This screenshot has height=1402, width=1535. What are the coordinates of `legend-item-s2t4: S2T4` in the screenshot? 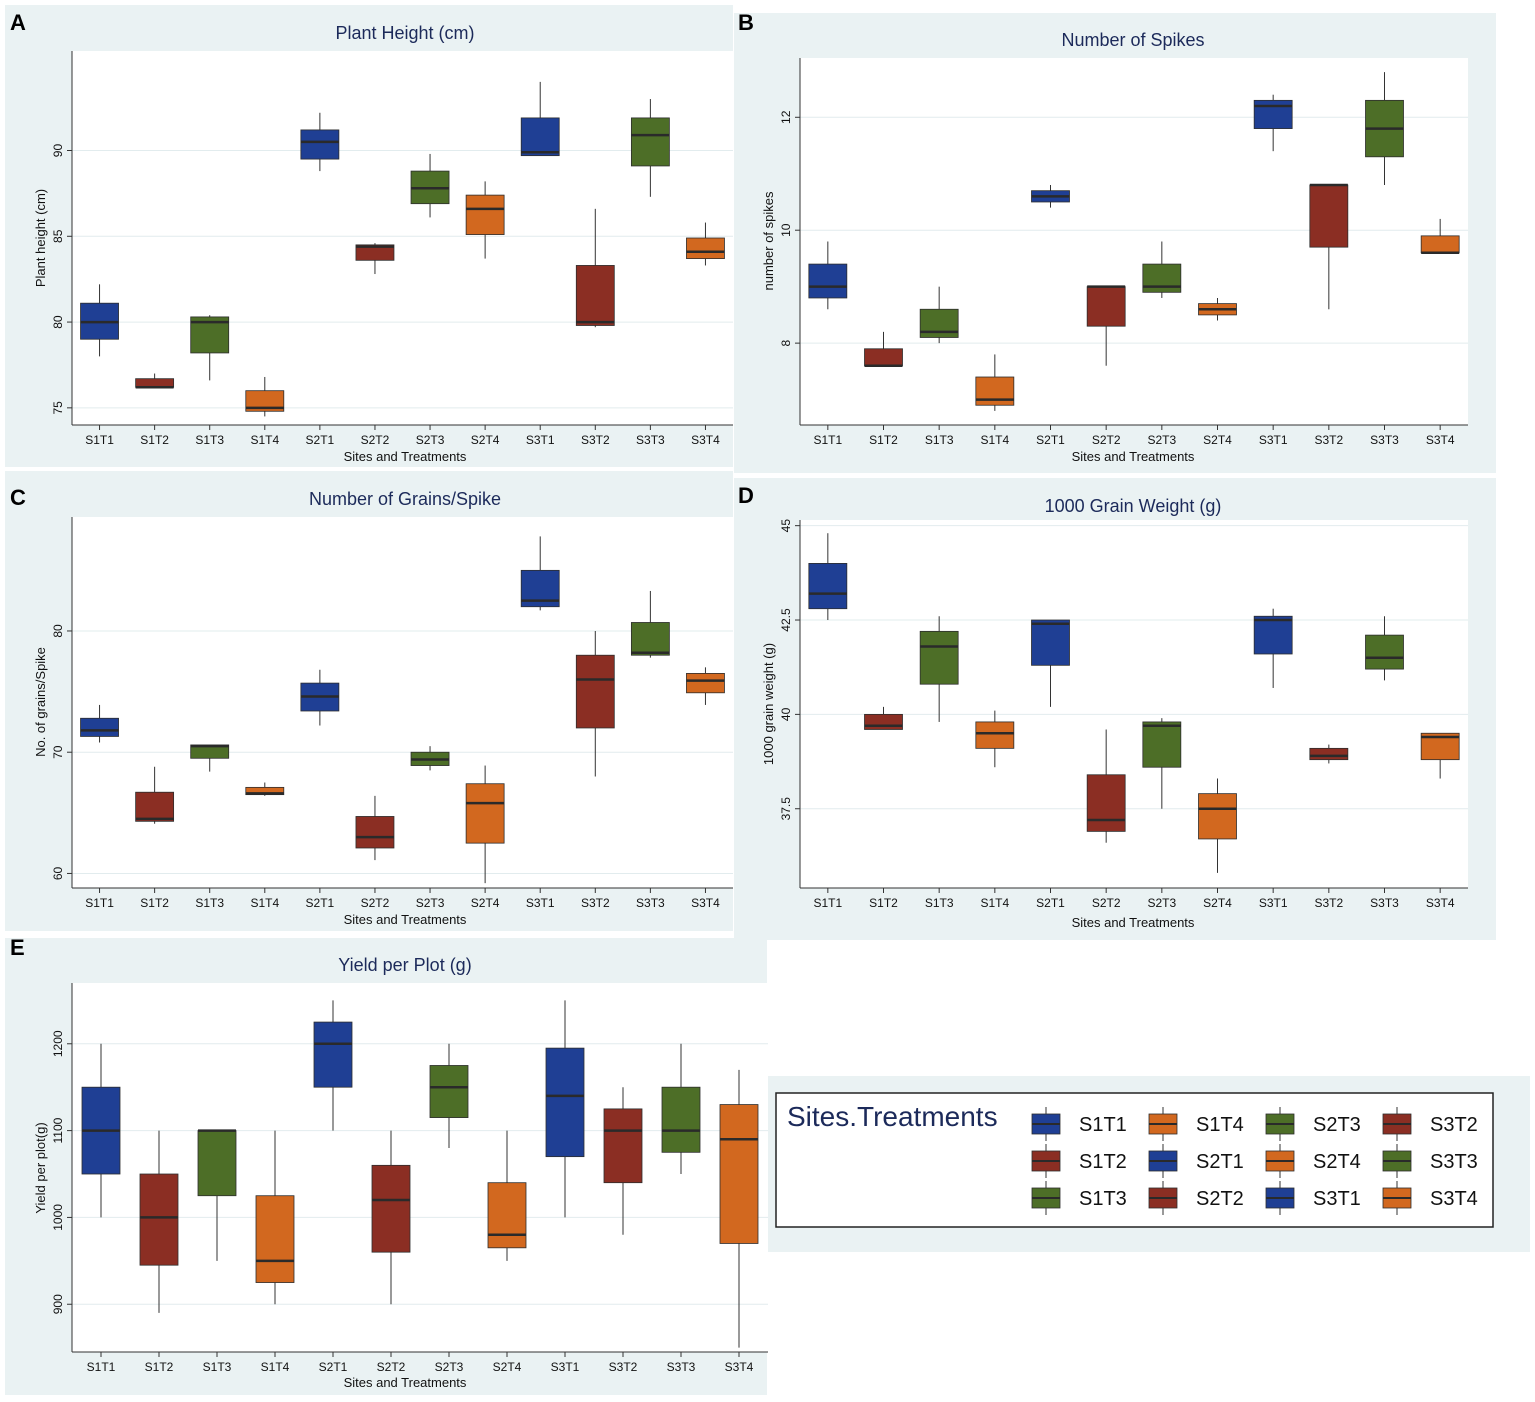 It's located at (1313, 1161).